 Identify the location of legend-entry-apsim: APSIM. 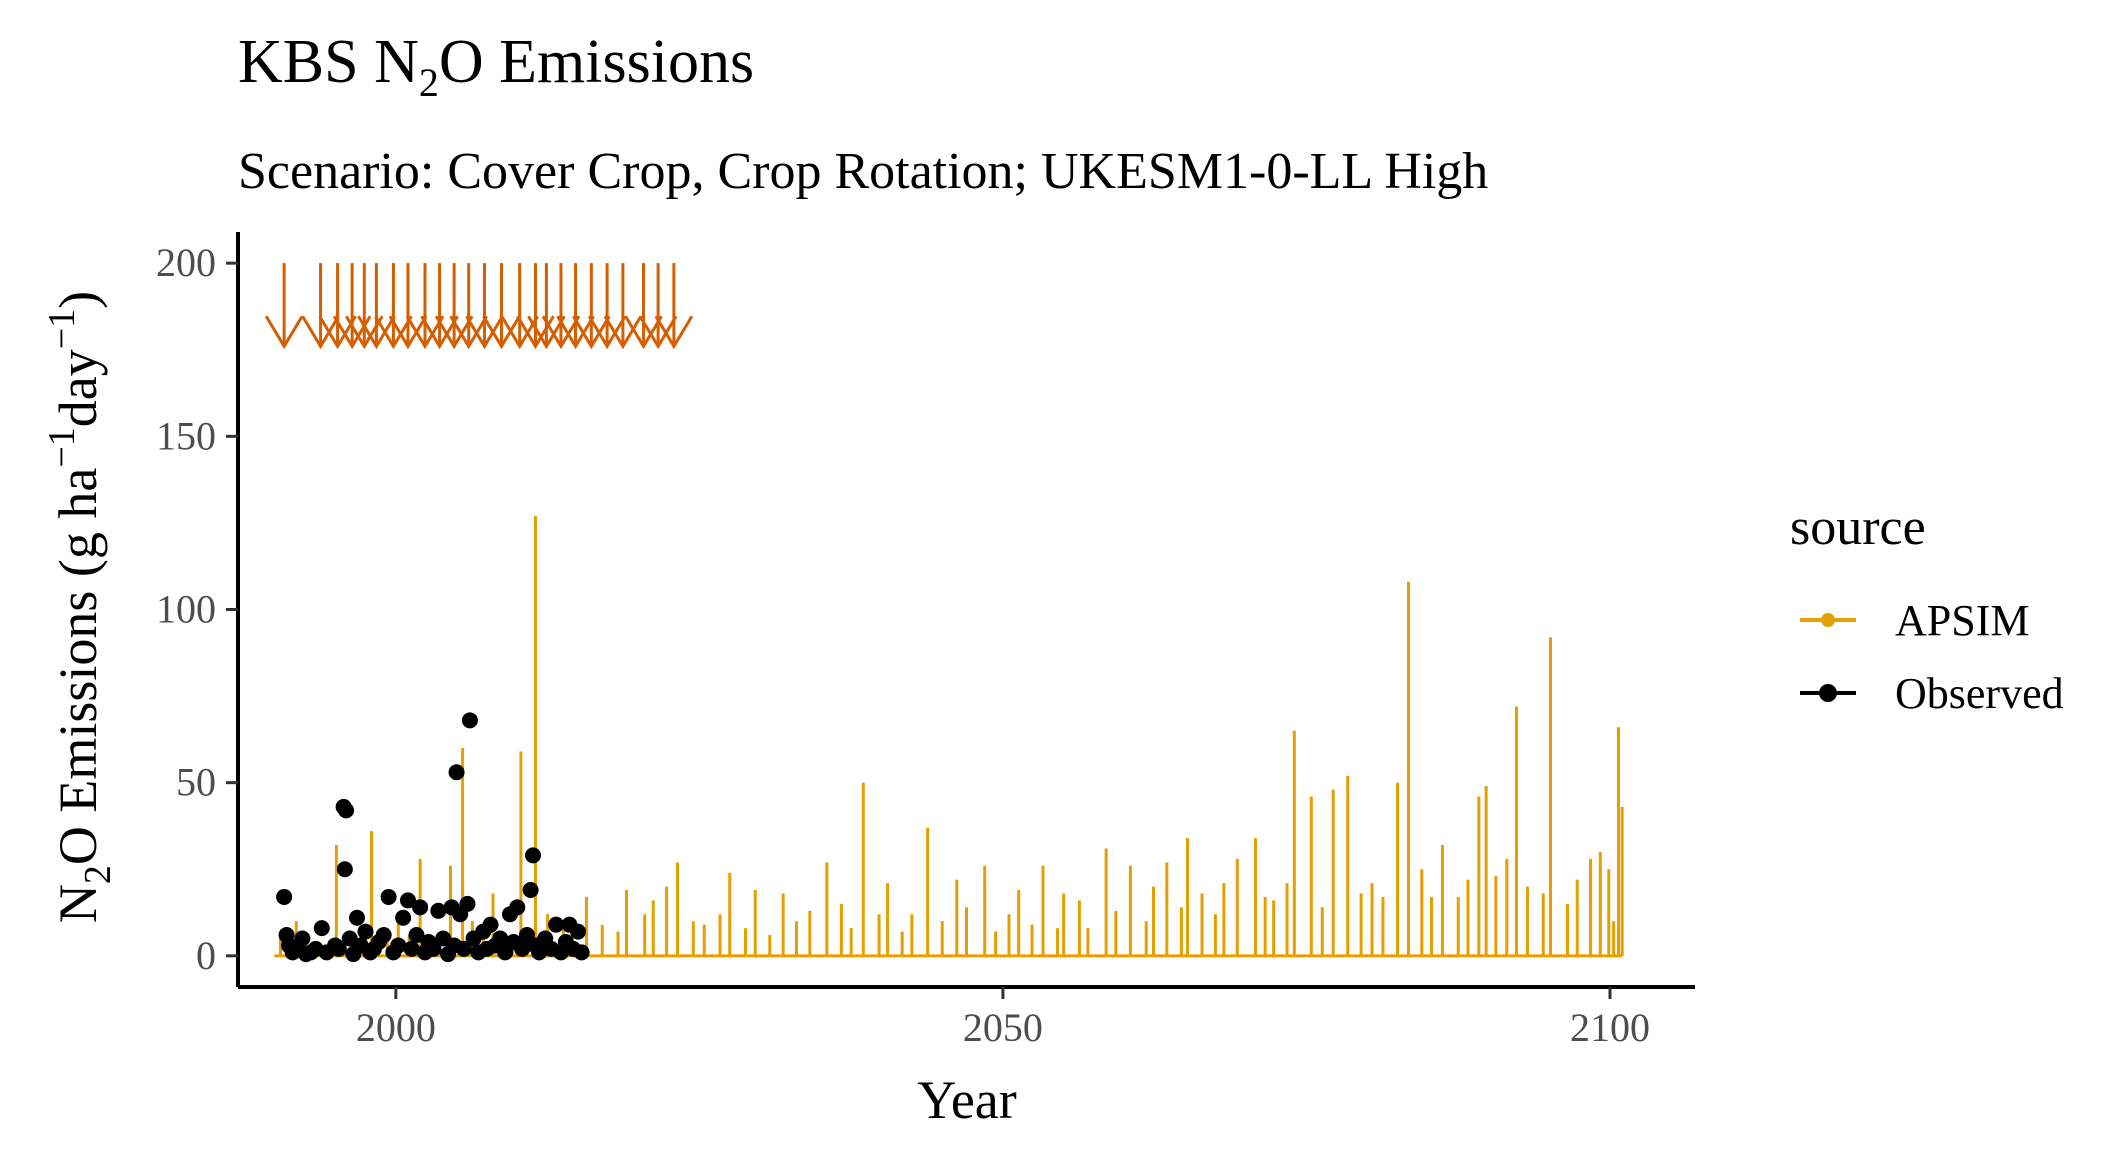
(1915, 620).